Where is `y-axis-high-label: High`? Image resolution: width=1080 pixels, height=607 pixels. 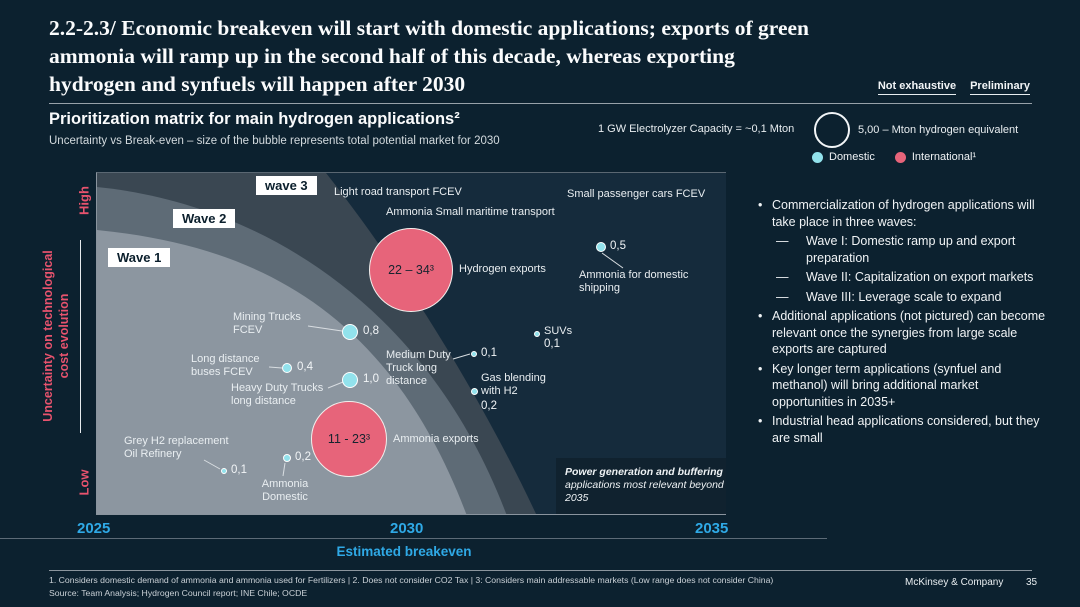
y-axis-high-label: High is located at coordinates (84, 200).